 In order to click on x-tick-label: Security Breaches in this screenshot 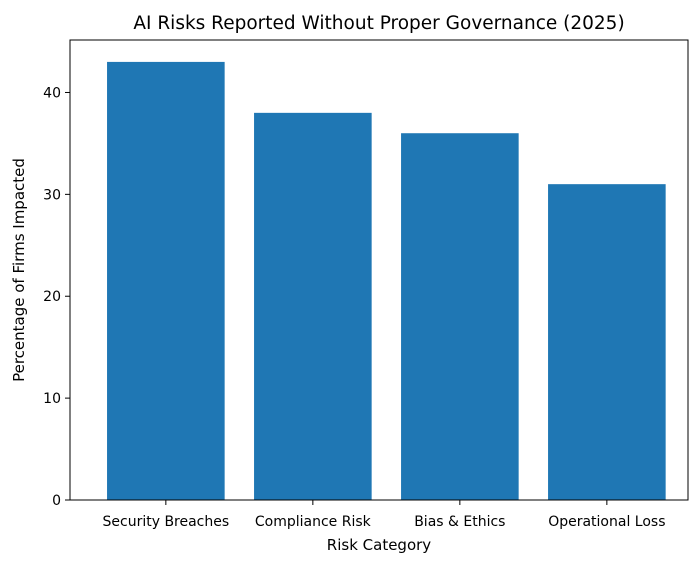, I will do `click(166, 522)`.